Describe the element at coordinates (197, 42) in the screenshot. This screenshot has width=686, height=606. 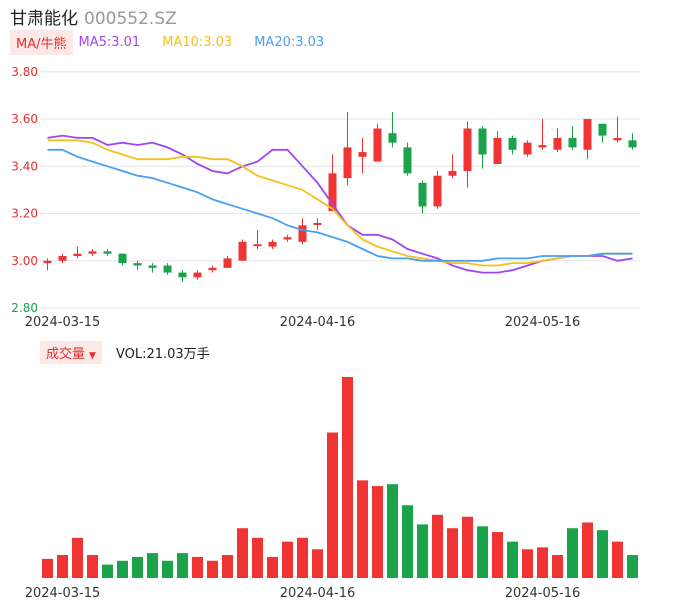
I see `ma10-legend: MA10:3.03` at that location.